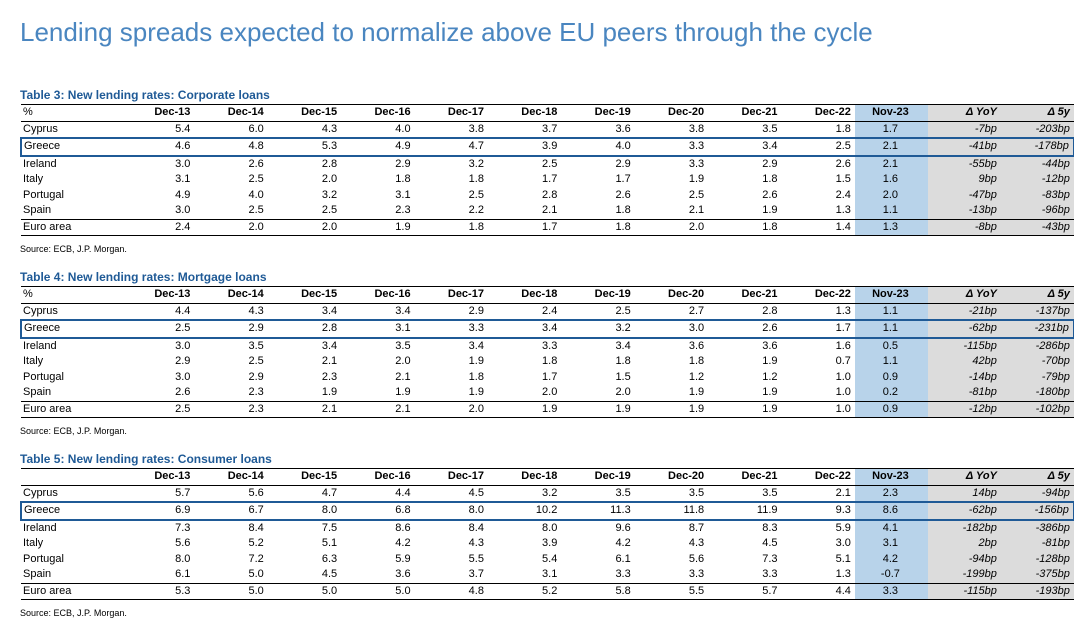 The width and height of the screenshot is (1074, 641). Describe the element at coordinates (33, 361) in the screenshot. I see `row-label: Italy` at that location.